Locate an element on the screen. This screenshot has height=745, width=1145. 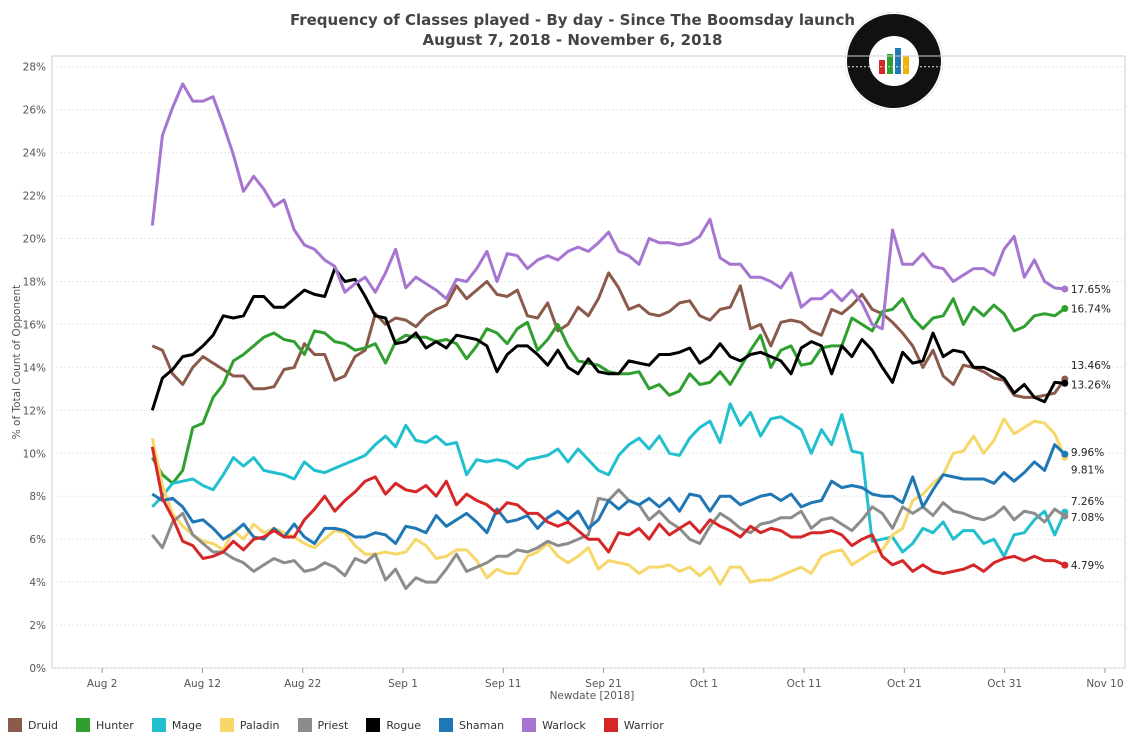
legend-label: Rogue is located at coordinates (403, 725).